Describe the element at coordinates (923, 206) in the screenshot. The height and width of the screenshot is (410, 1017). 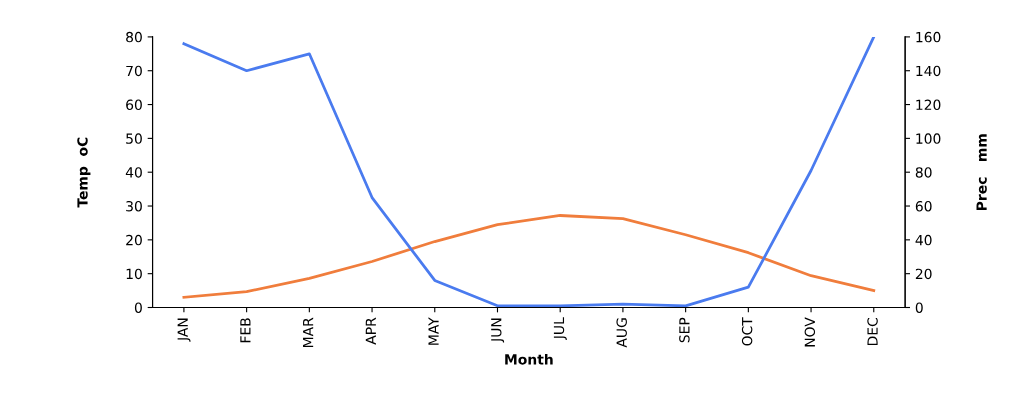
I see `y2-tick-label: 60` at that location.